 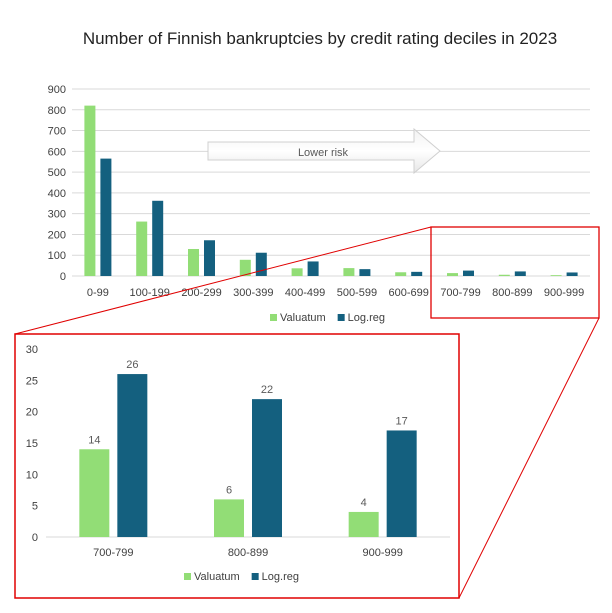 What do you see at coordinates (57, 194) in the screenshot?
I see `y-tick-label: 400` at bounding box center [57, 194].